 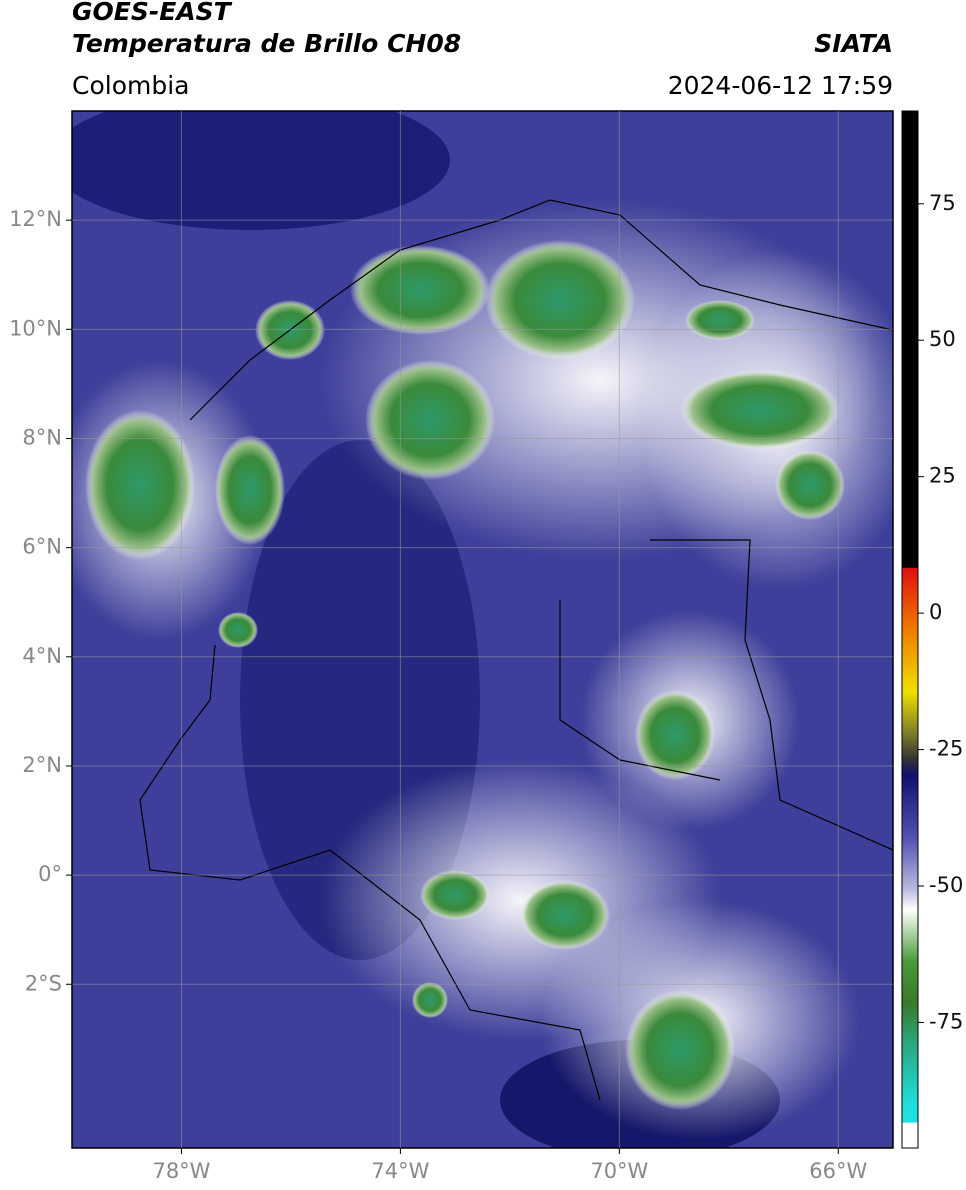 What do you see at coordinates (946, 1021) in the screenshot?
I see `colorbar-label: -75` at bounding box center [946, 1021].